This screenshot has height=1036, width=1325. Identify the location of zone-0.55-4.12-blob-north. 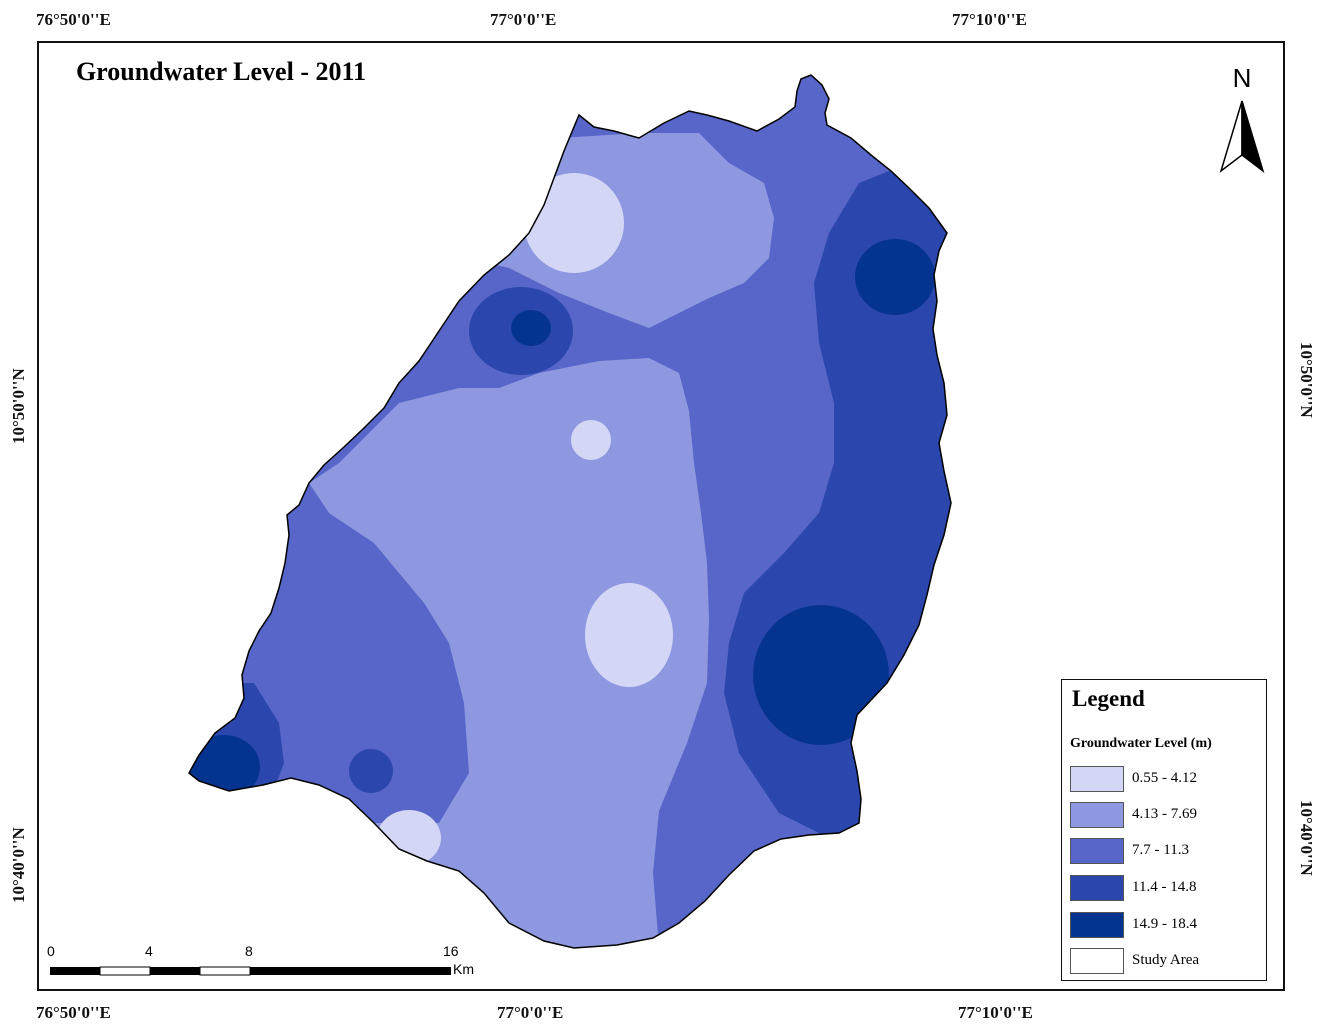
(574, 223).